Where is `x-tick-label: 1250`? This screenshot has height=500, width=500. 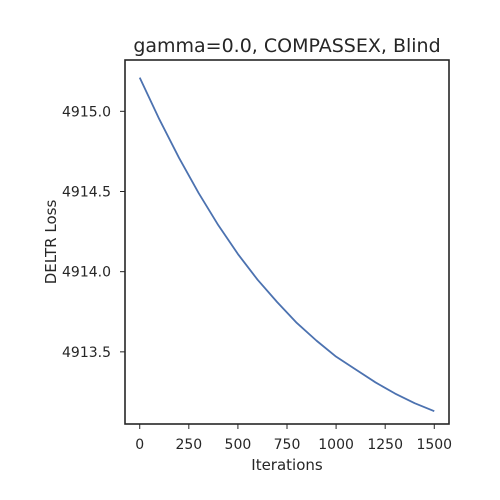
x-tick-label: 1250 is located at coordinates (385, 445).